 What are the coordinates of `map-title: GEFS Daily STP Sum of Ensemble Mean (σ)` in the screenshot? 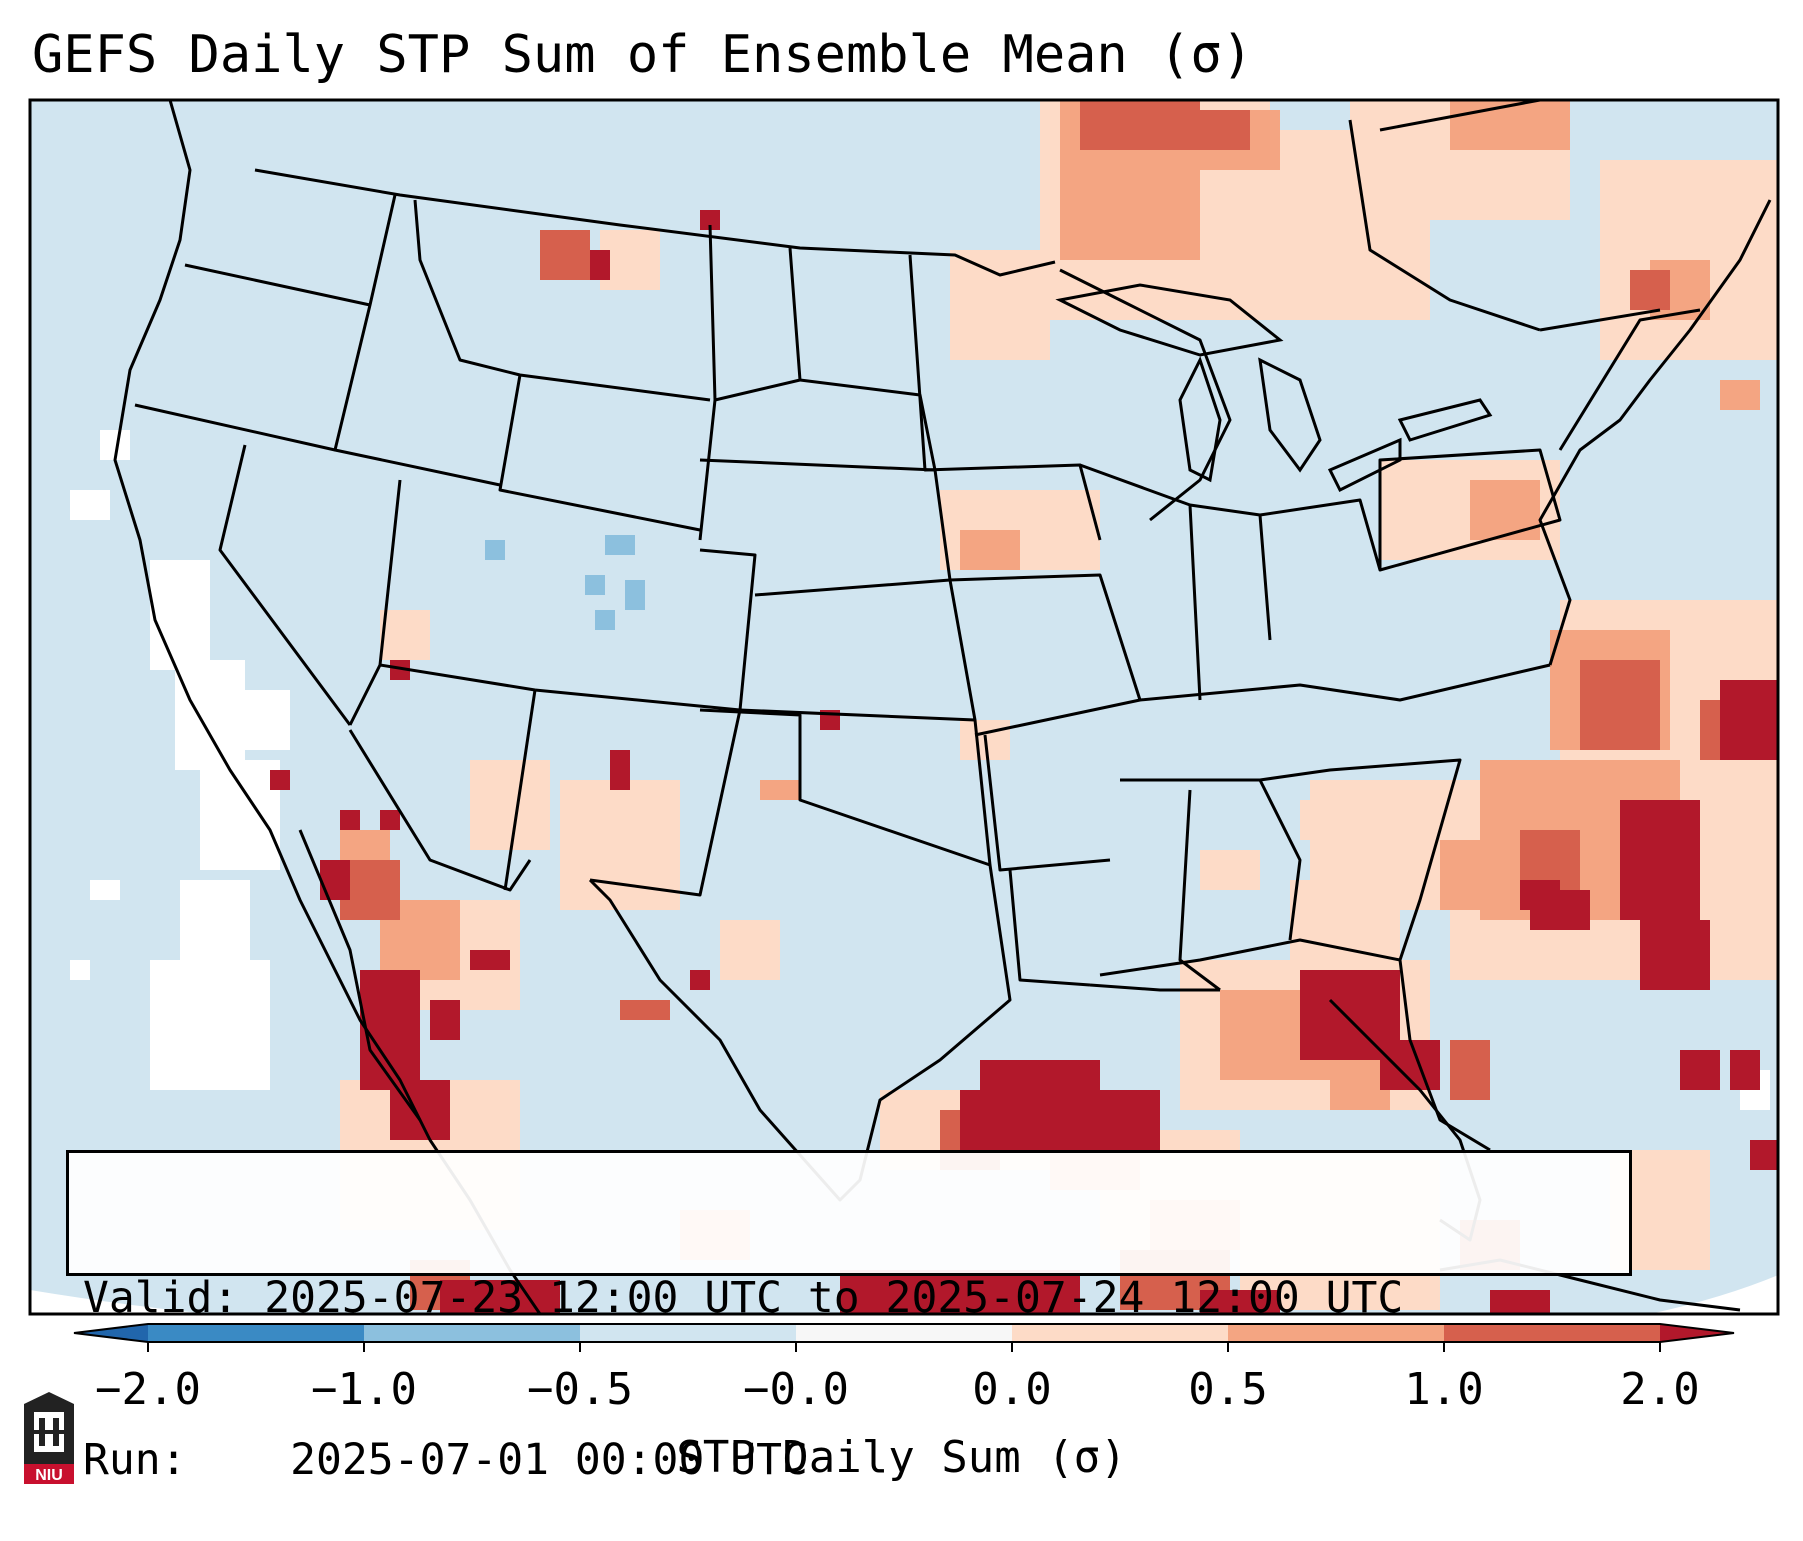 It's located at (642, 55).